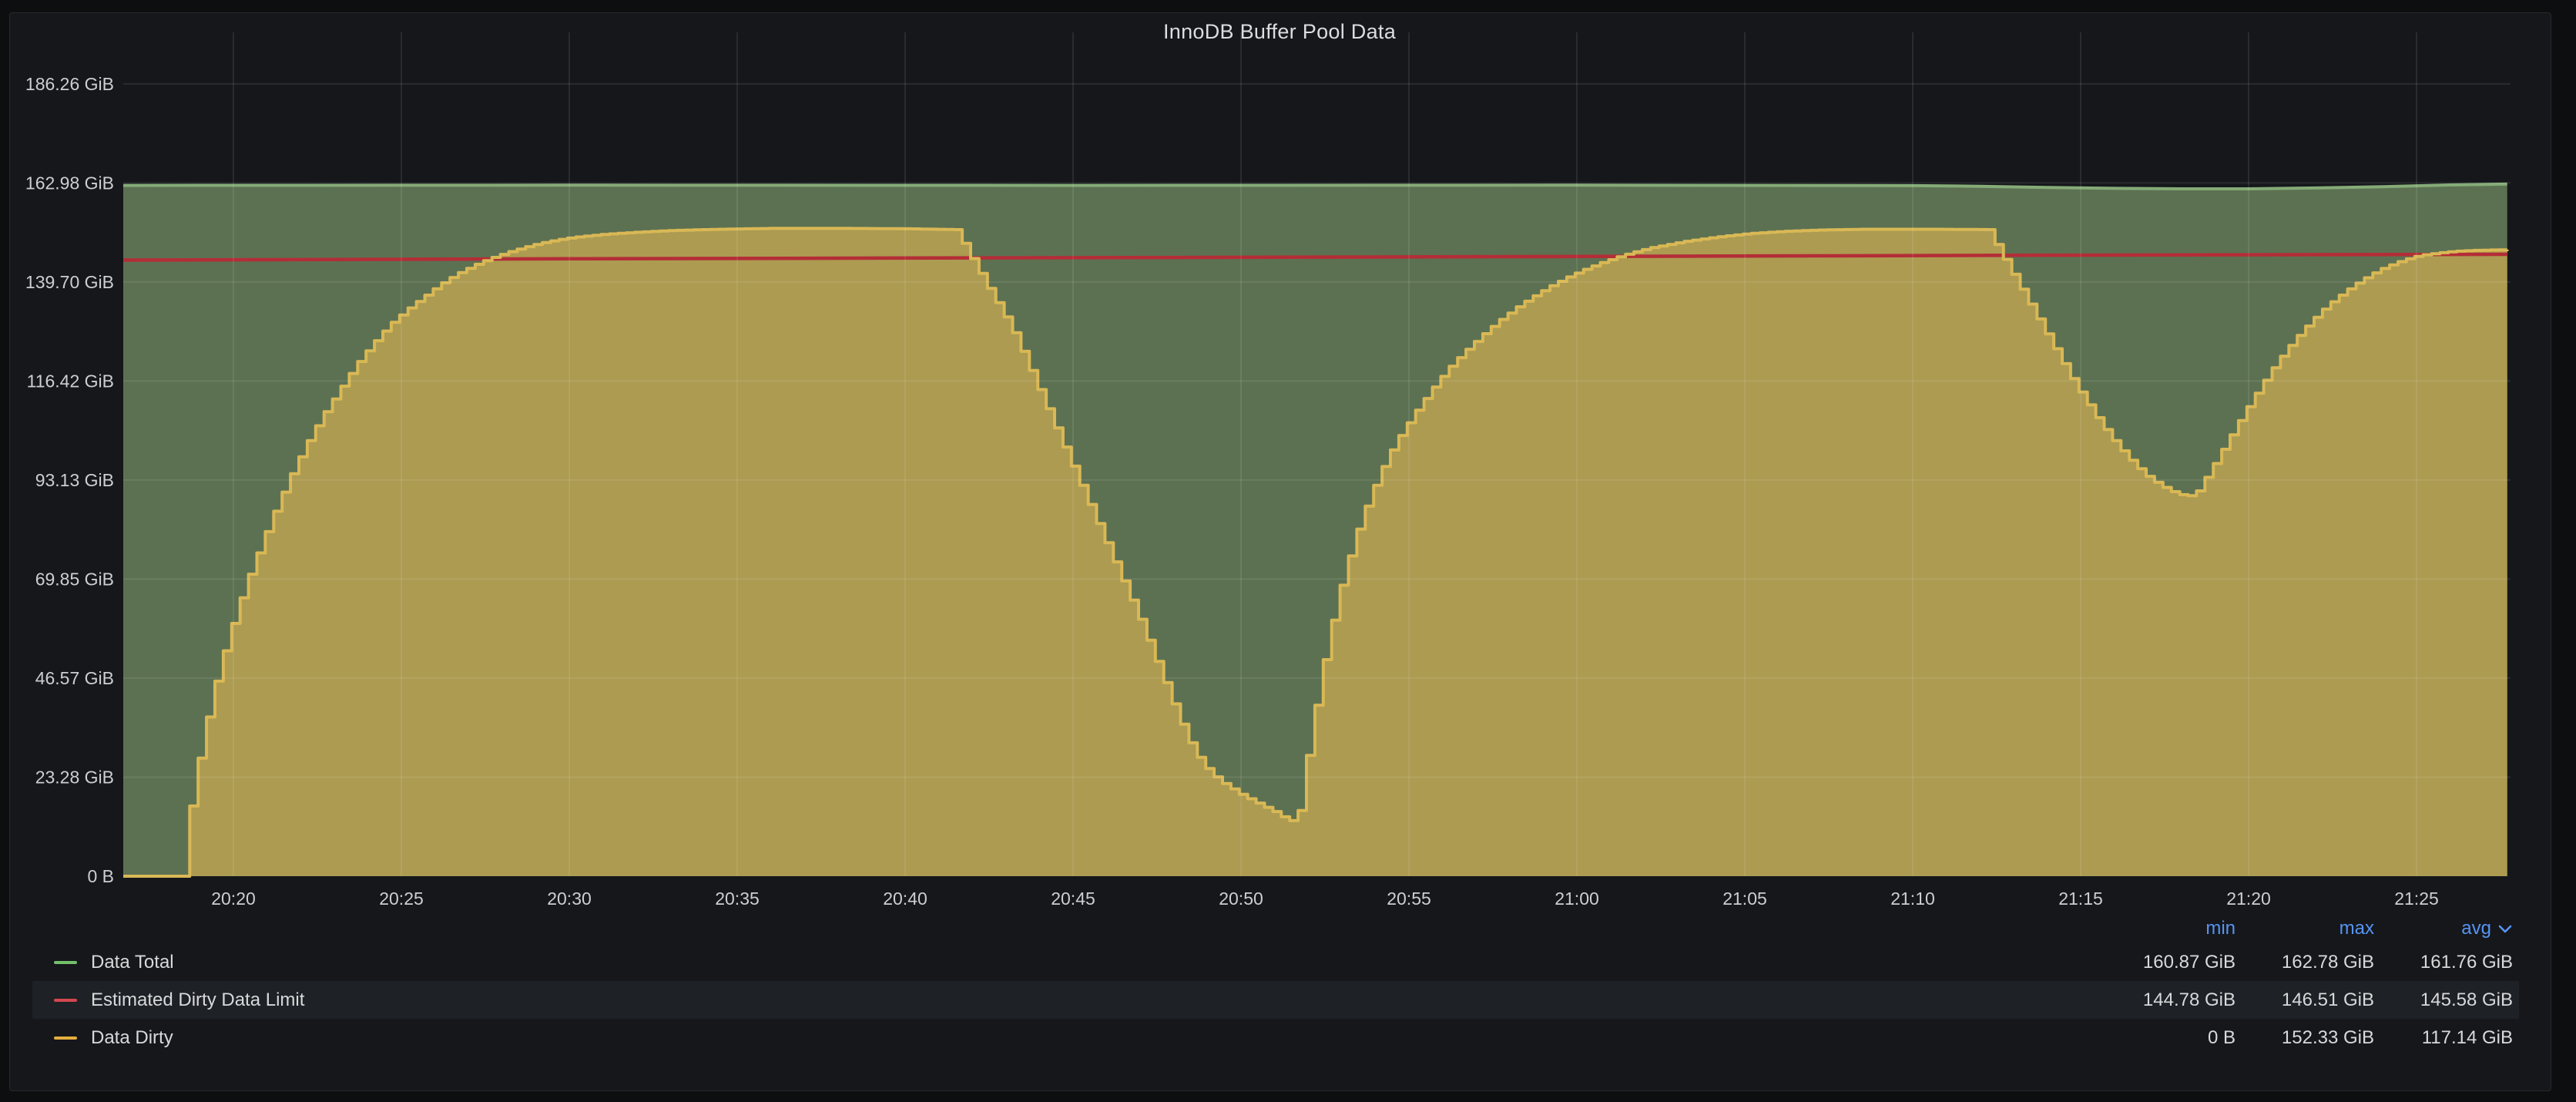  I want to click on y-axis-label: 162.98 GiB, so click(69, 183).